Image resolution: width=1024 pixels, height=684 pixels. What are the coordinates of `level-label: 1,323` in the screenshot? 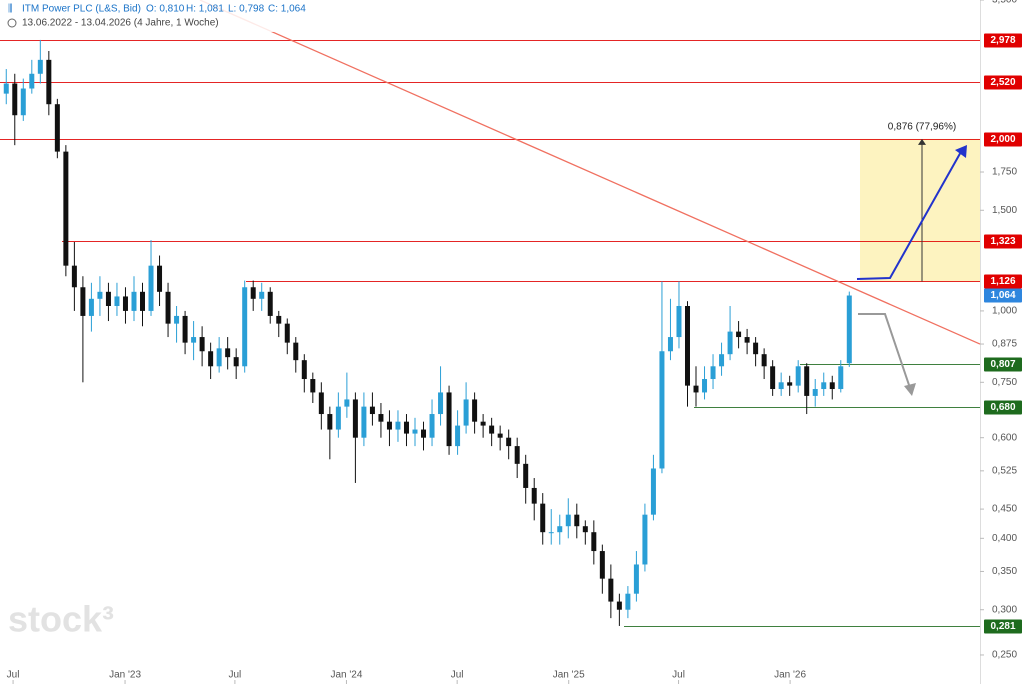 It's located at (1002, 241).